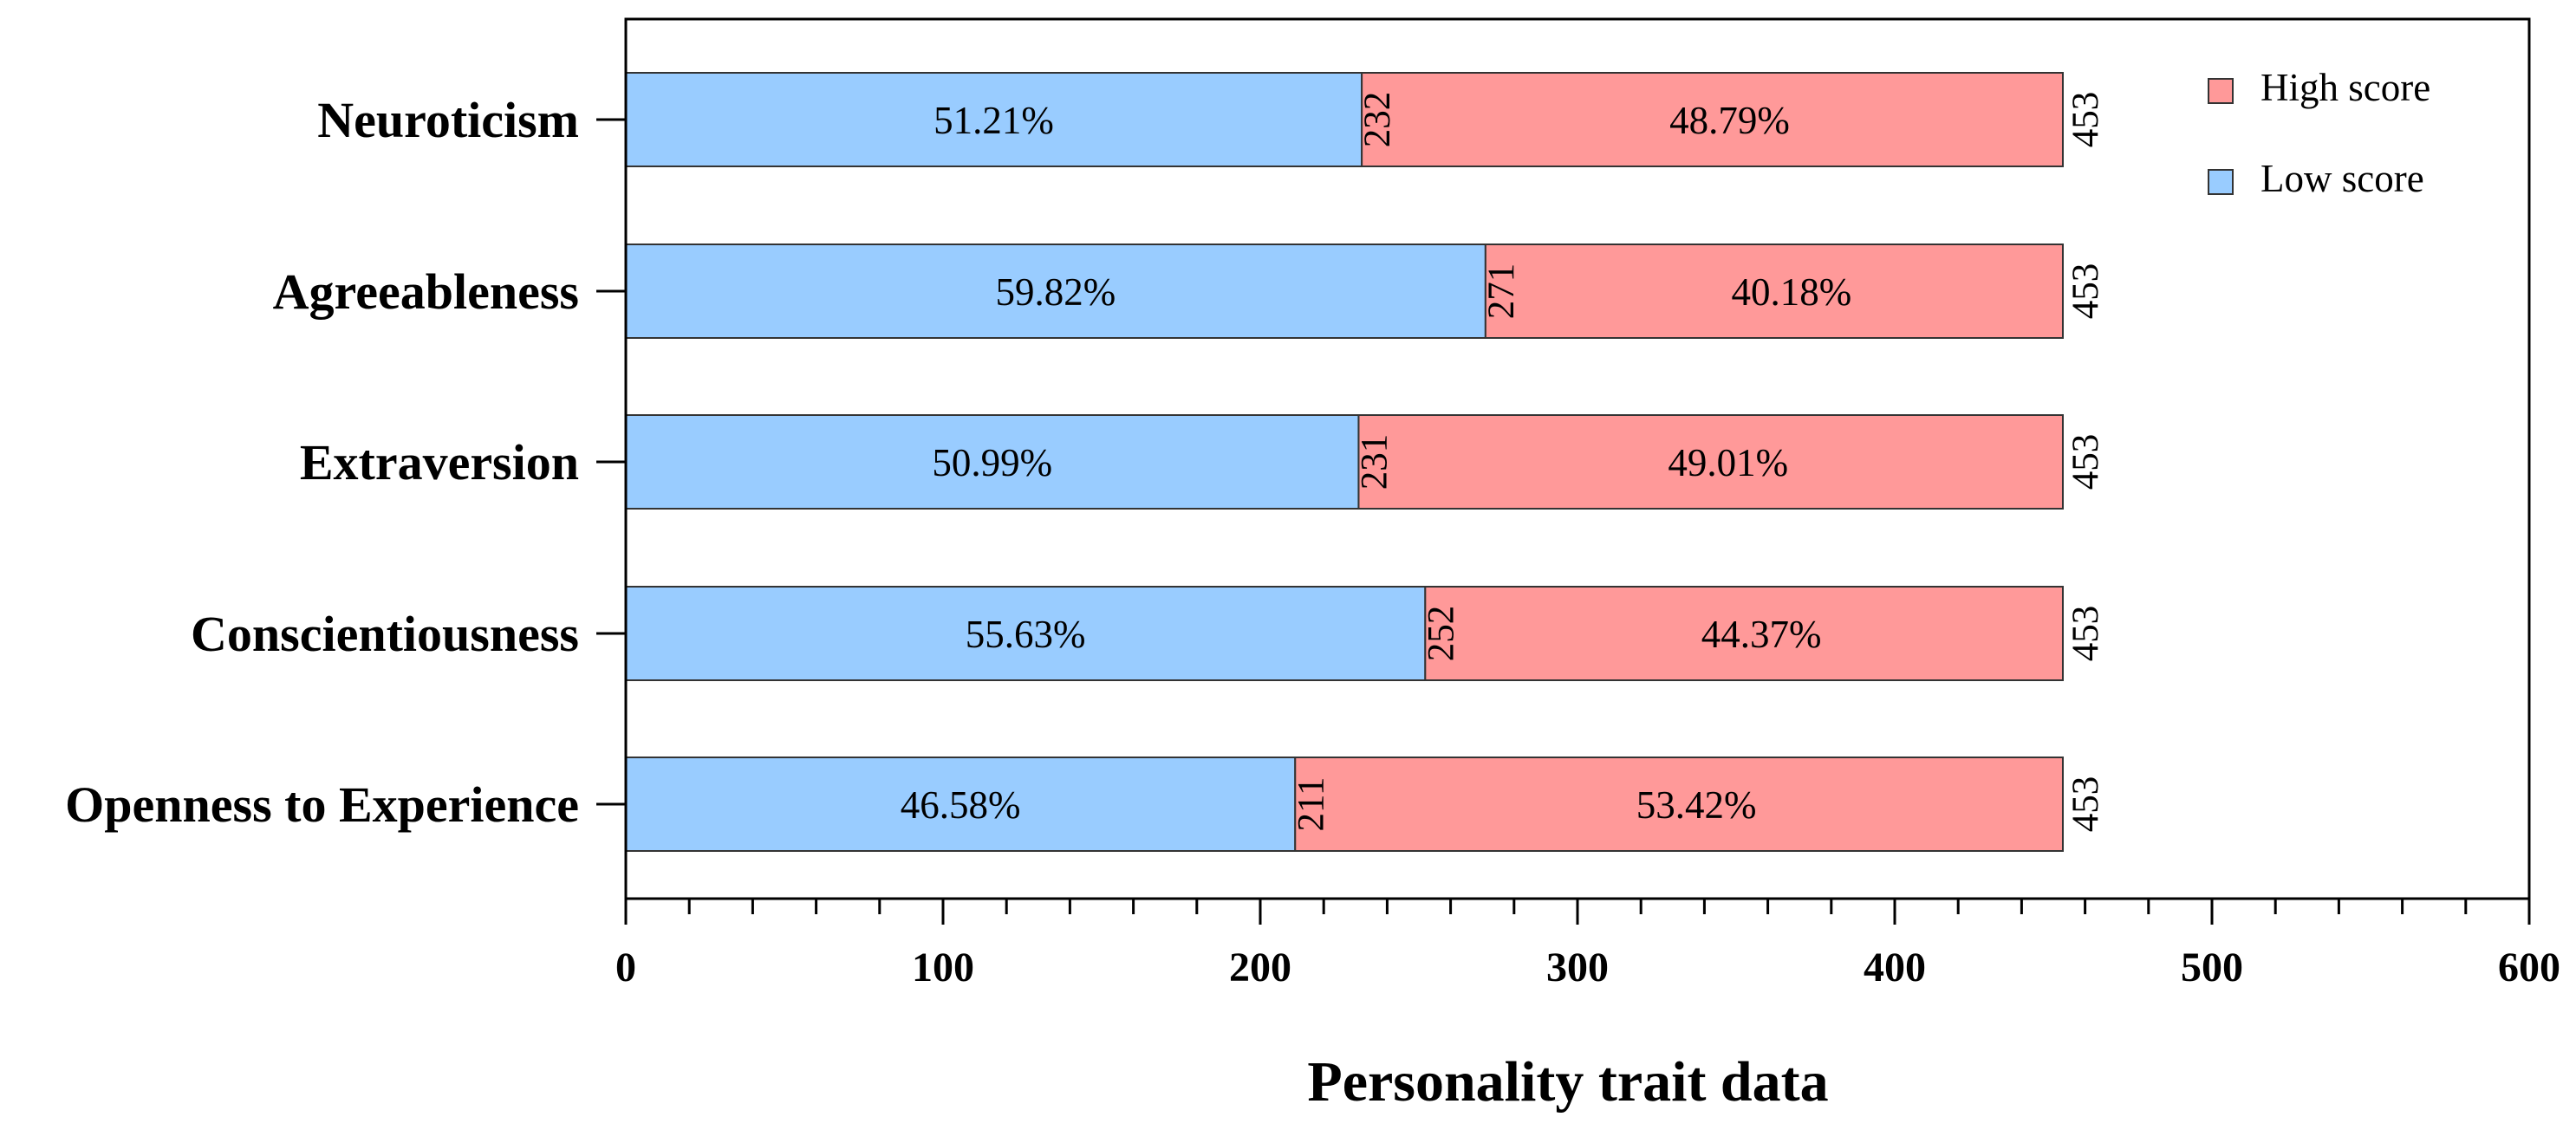  Describe the element at coordinates (322, 804) in the screenshot. I see `category-label: Openness to Experience` at that location.